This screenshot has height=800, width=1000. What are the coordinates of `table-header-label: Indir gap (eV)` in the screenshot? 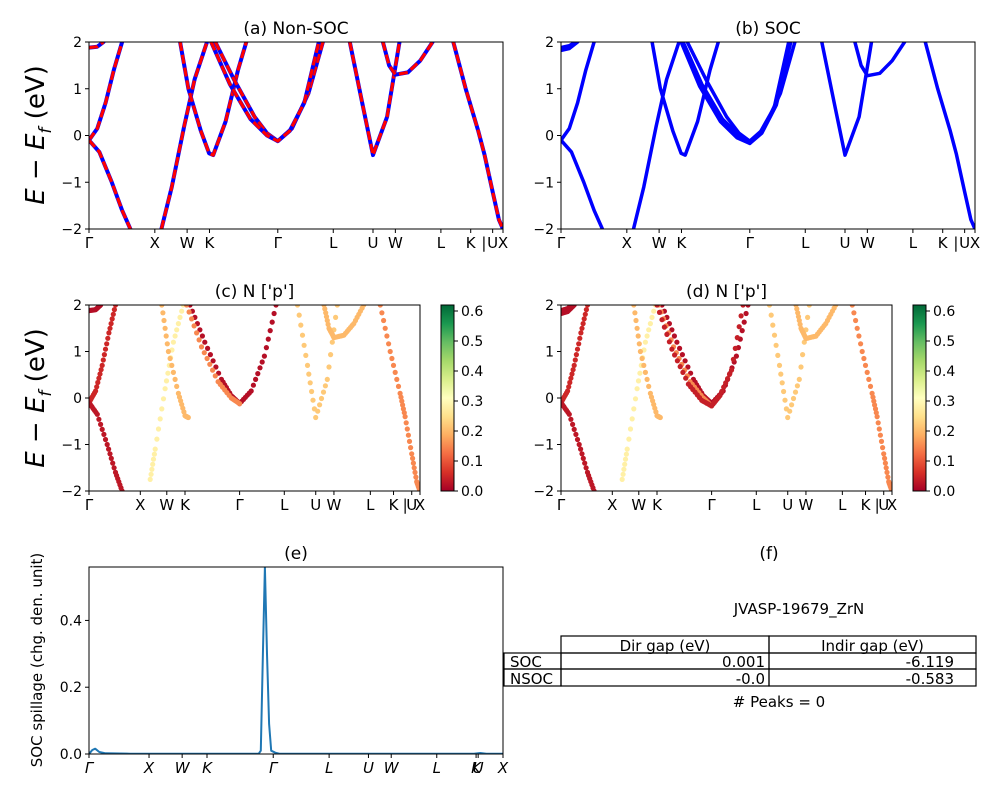 It's located at (872, 646).